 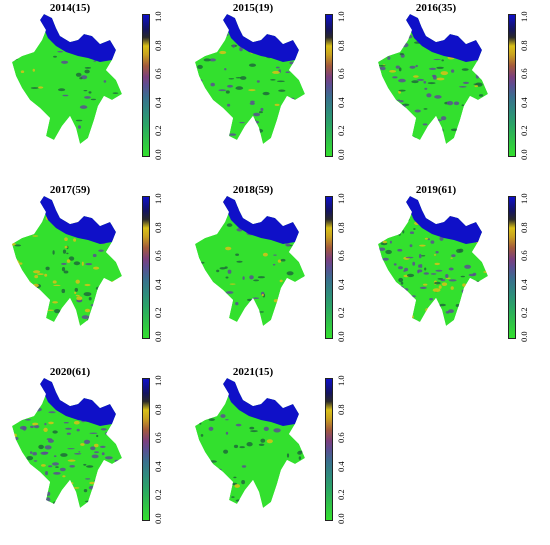 I want to click on map-panel: 2016(35) 0.0 0.2 0.4 0.6 0.8 1.0, so click(x=457, y=90).